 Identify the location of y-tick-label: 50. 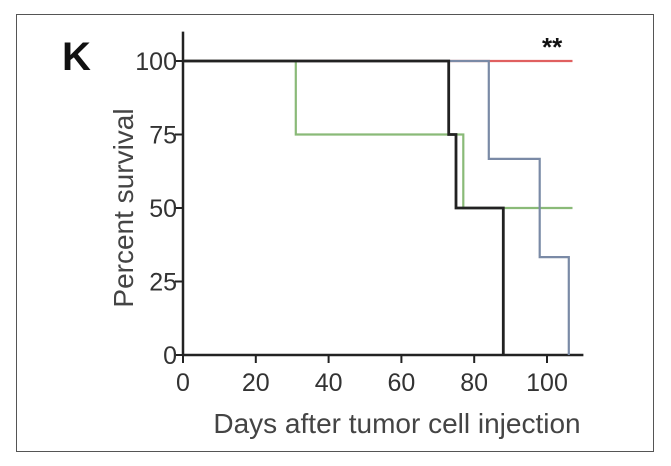
(163, 209).